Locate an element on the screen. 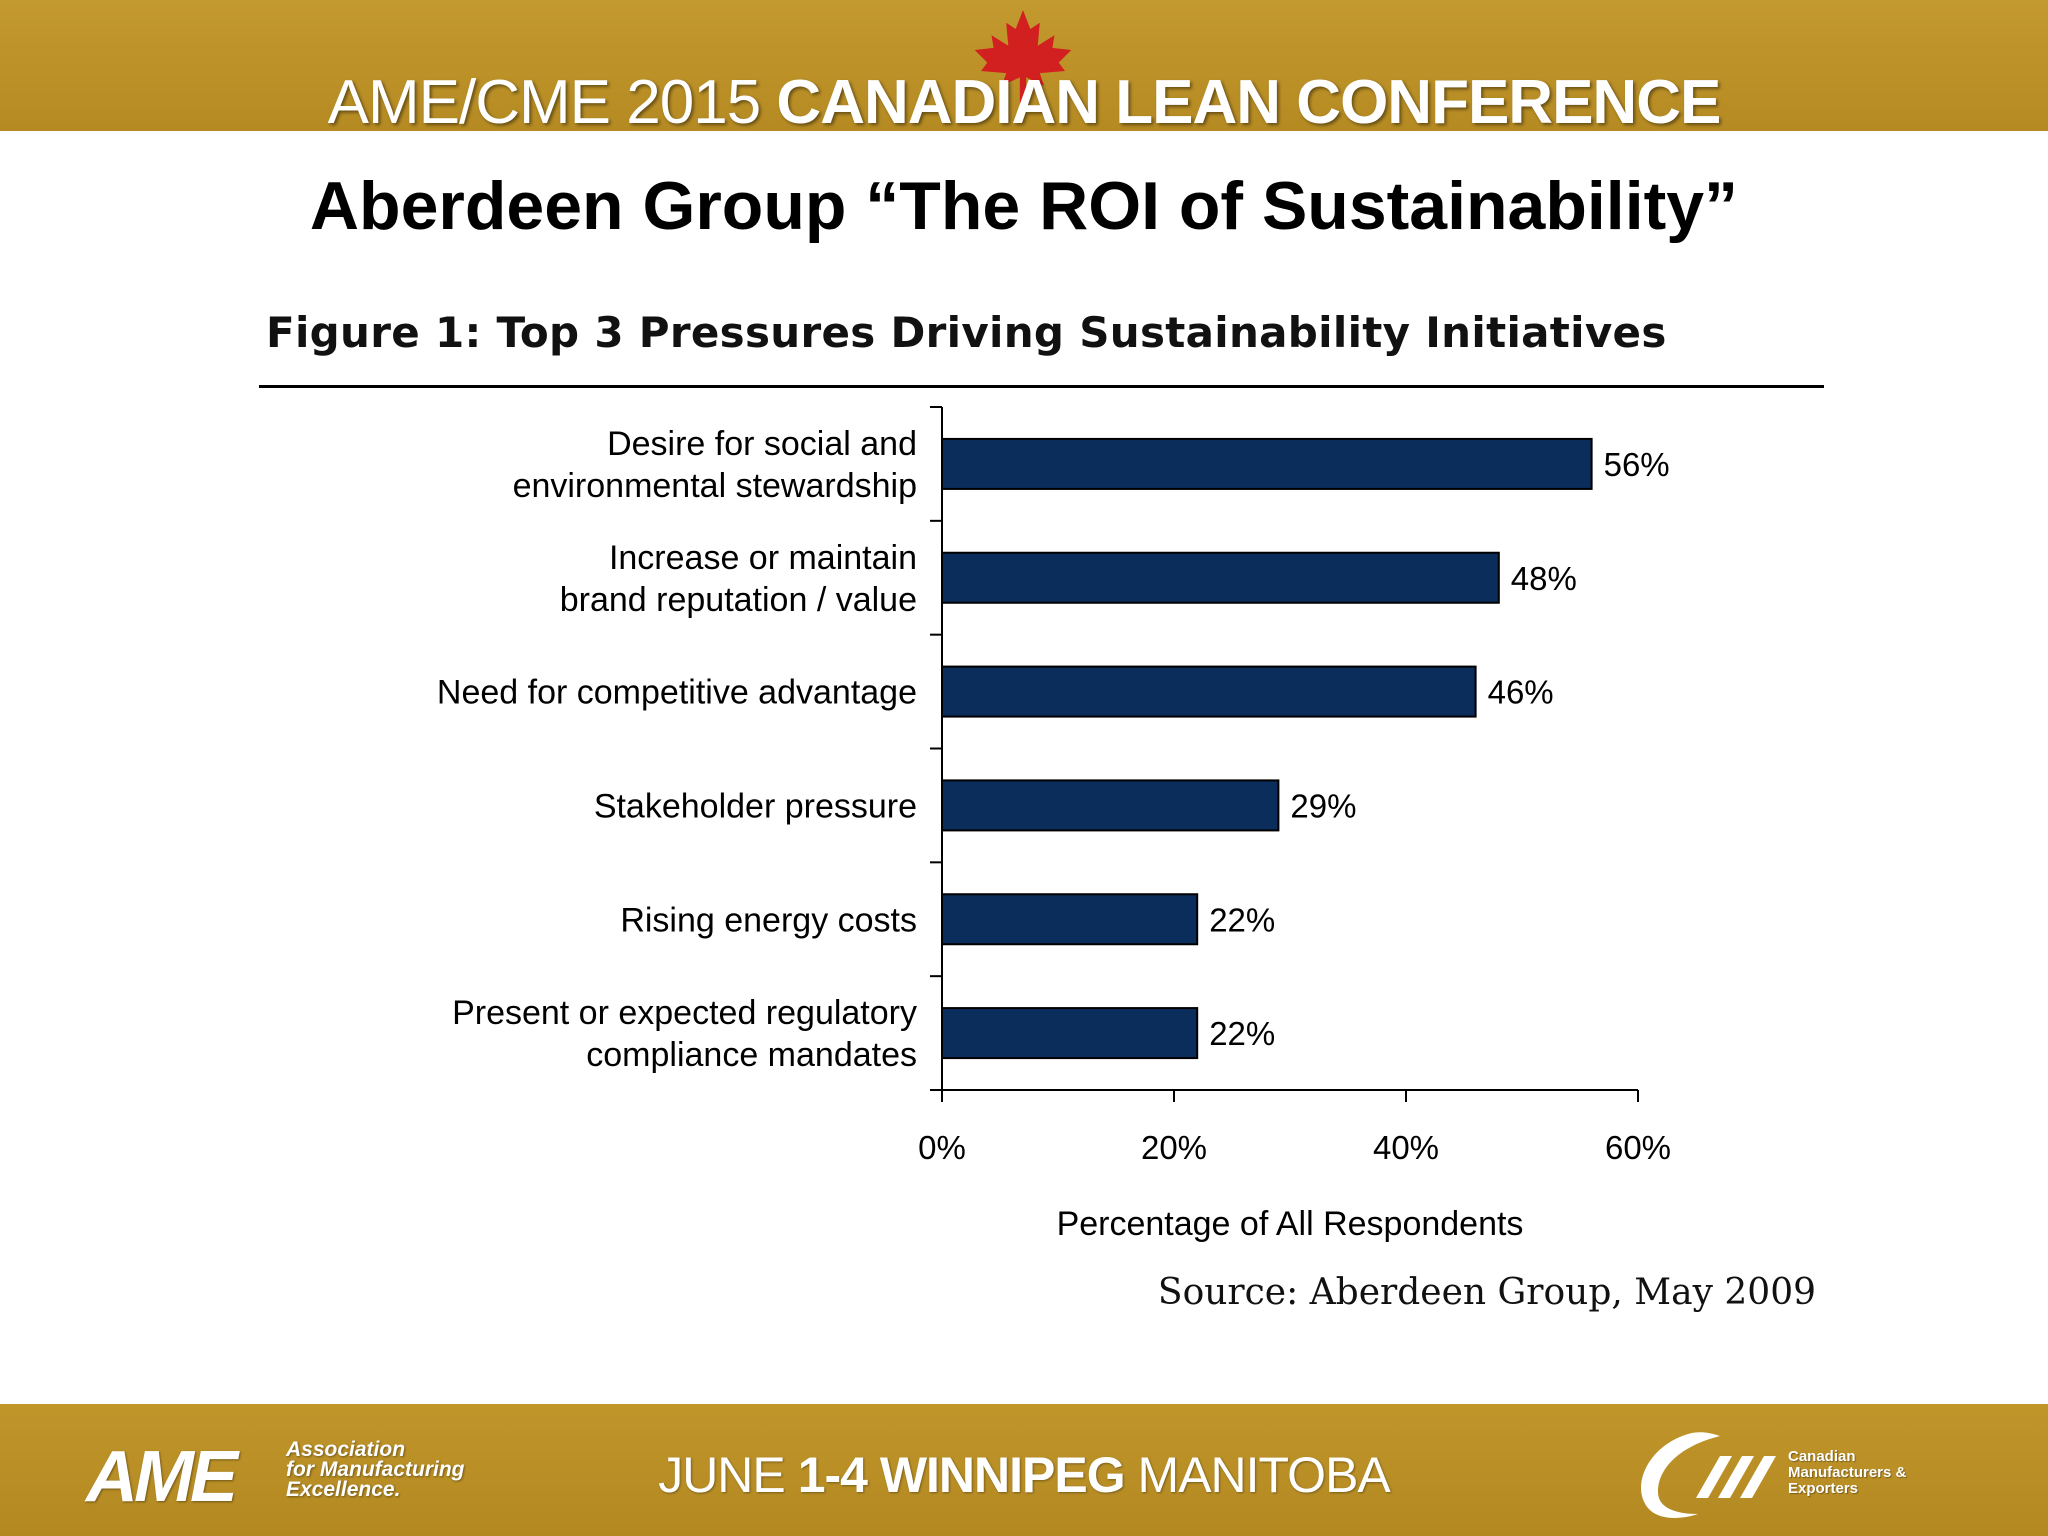  event-date-location: JUNE 1-4 WINNIPEG MANITOBA is located at coordinates (1024, 1475).